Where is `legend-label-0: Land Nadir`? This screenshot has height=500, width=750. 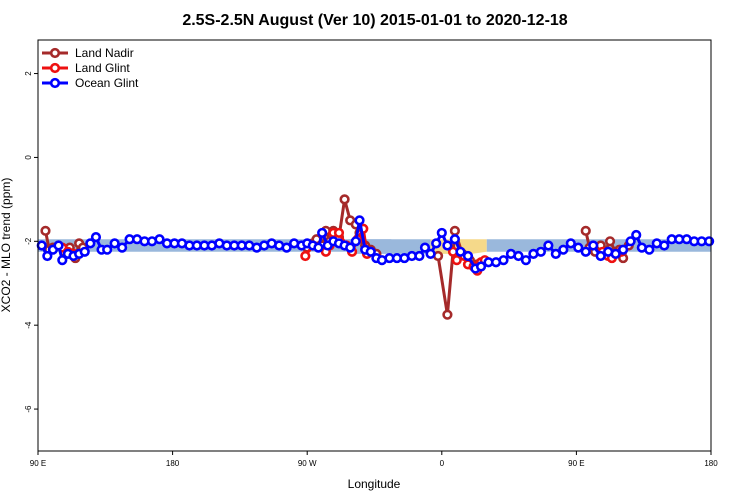
legend-label-0: Land Nadir is located at coordinates (104, 53).